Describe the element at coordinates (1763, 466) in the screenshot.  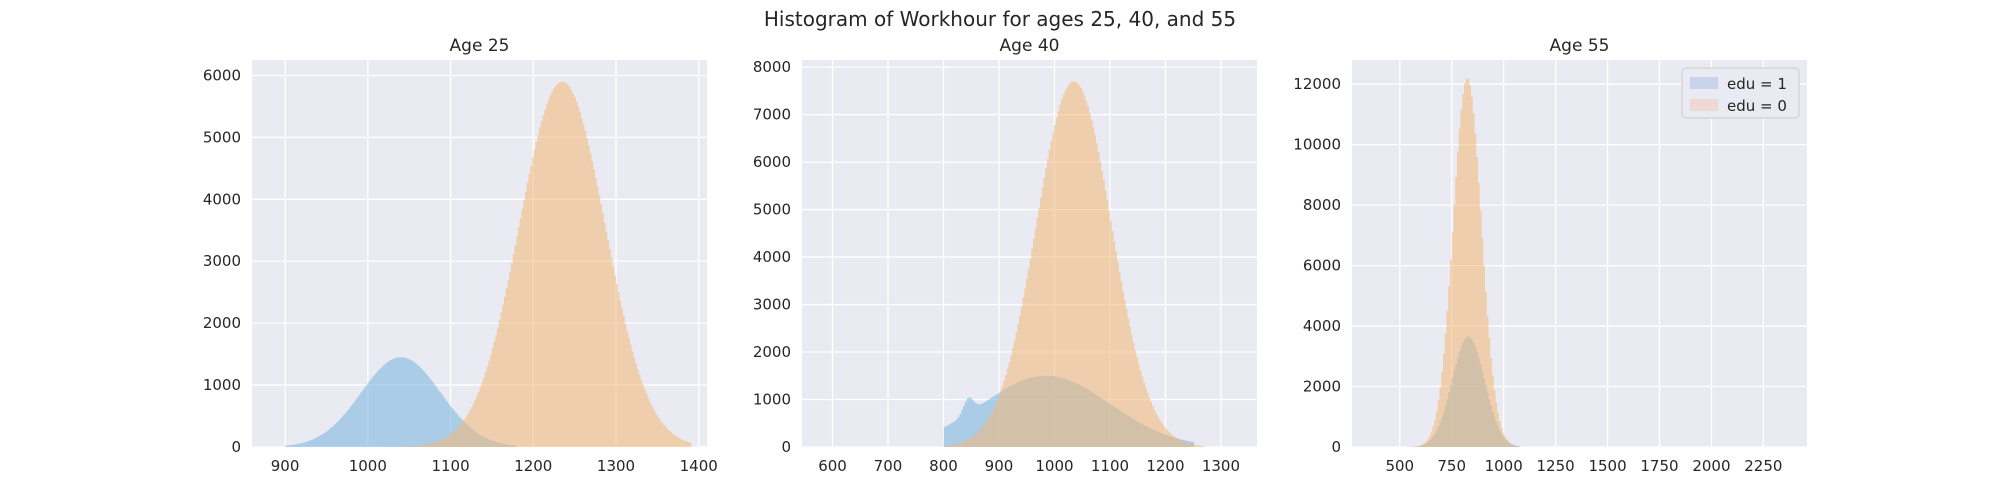
I see `x-tick-label: 2250` at that location.